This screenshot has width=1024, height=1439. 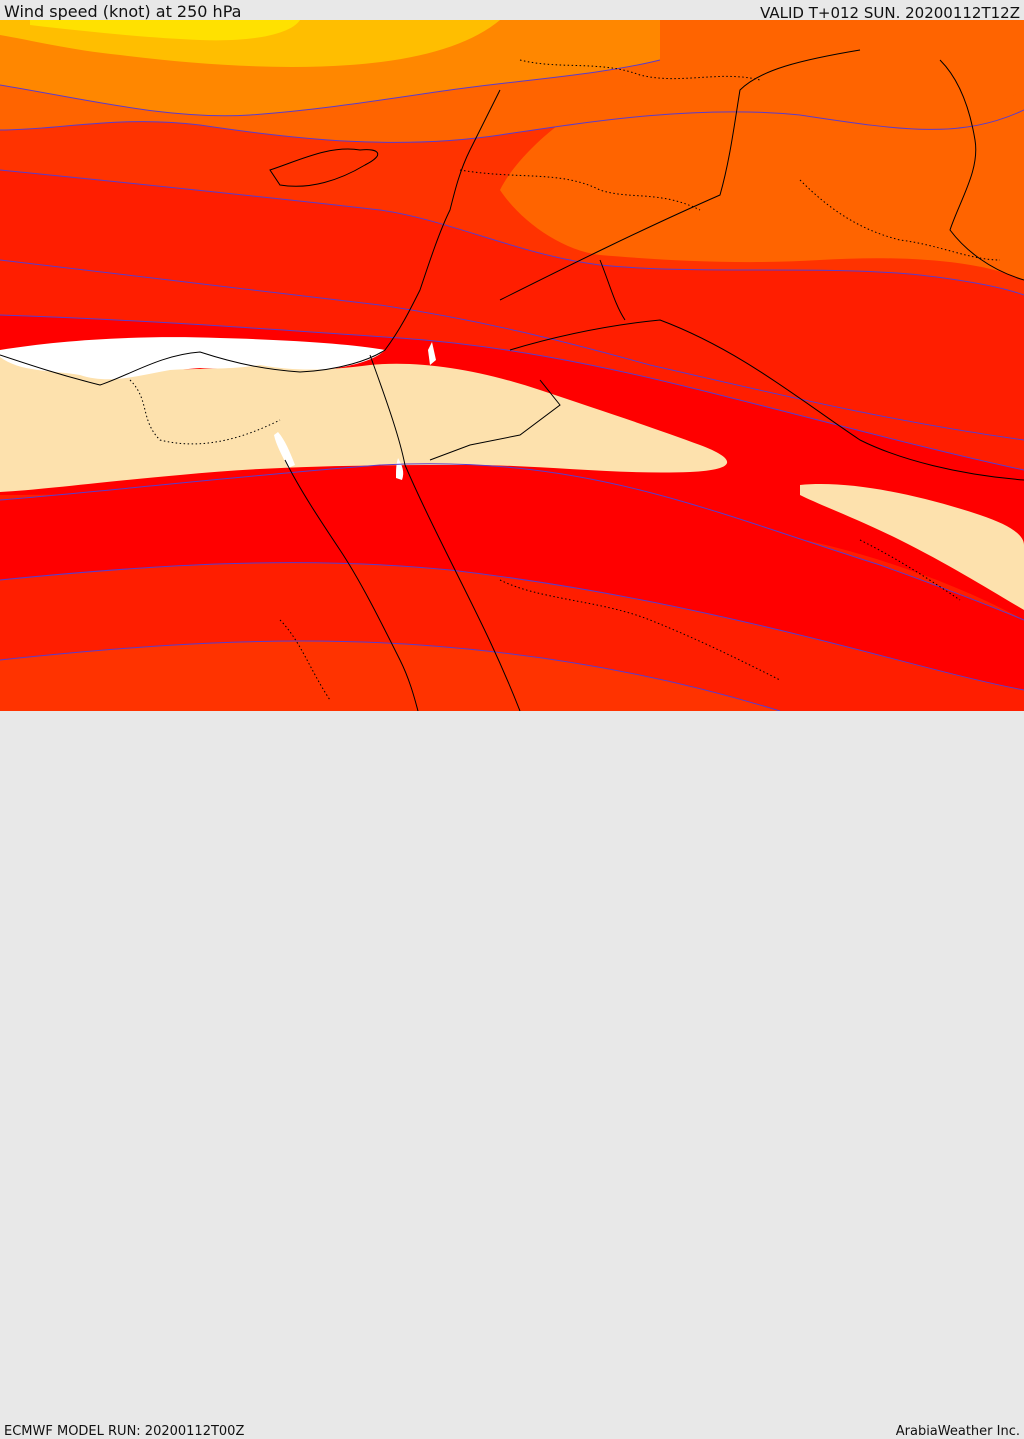 What do you see at coordinates (124, 1431) in the screenshot?
I see `model-run: ECMWF MODEL RUN: 20200112T00Z` at bounding box center [124, 1431].